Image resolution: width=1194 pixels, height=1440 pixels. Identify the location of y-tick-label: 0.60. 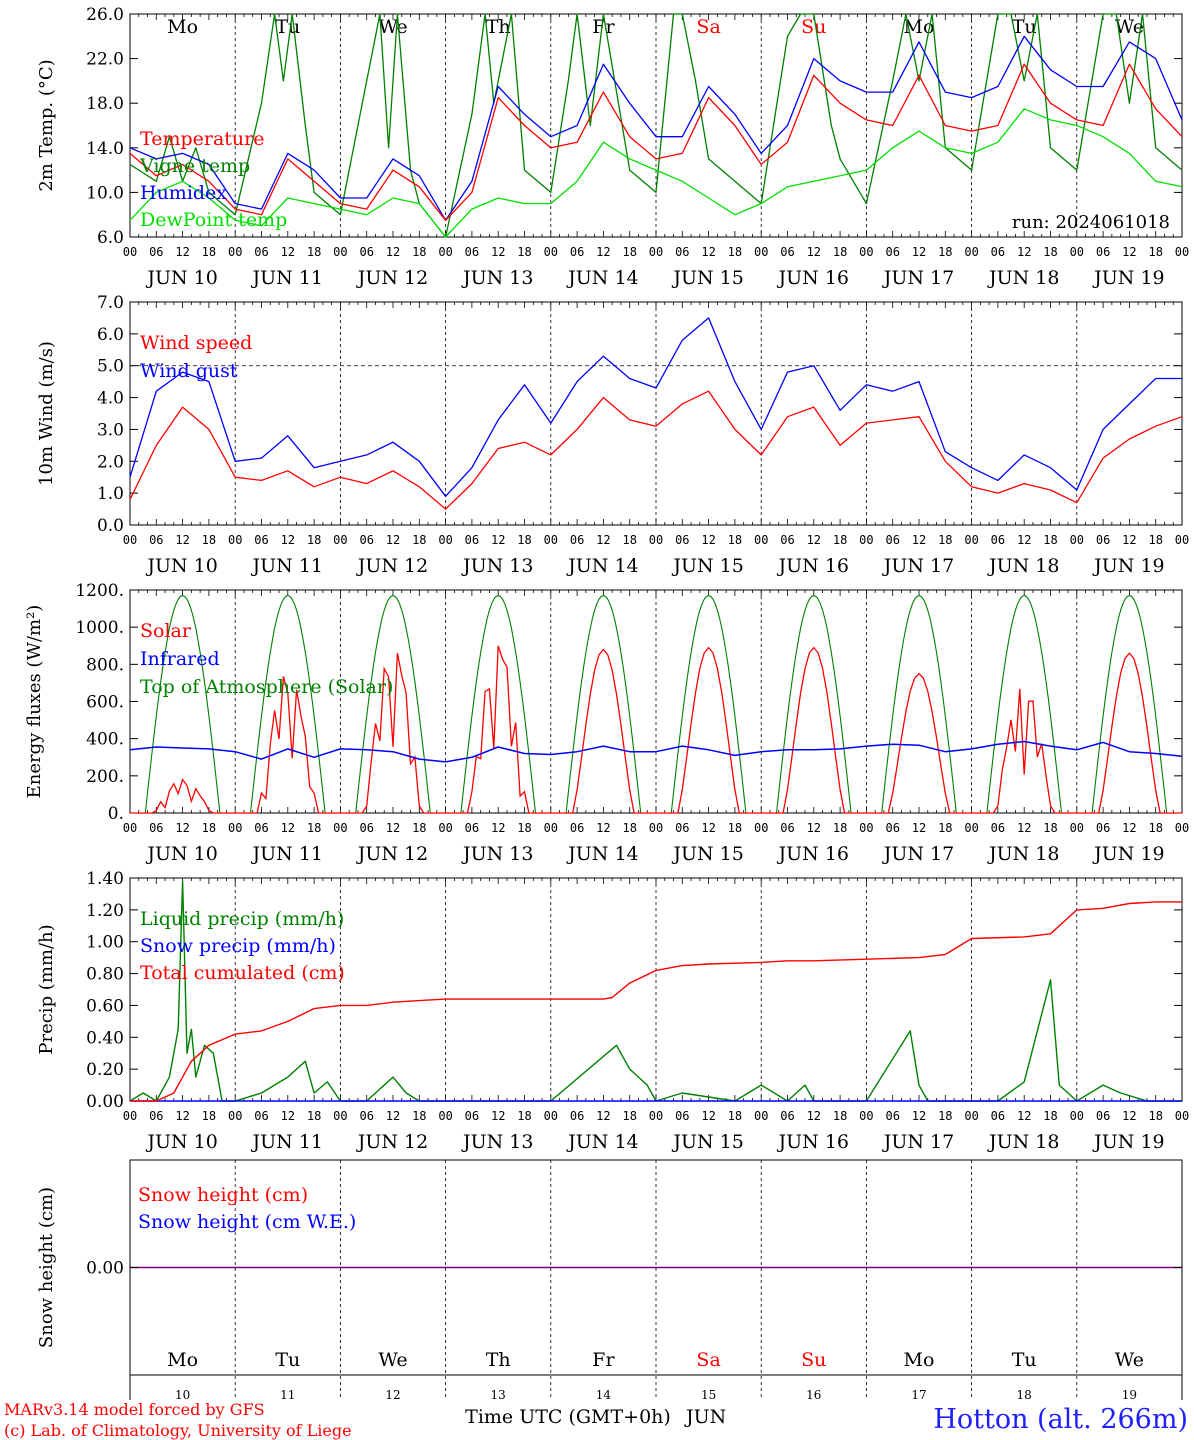
(105, 1006).